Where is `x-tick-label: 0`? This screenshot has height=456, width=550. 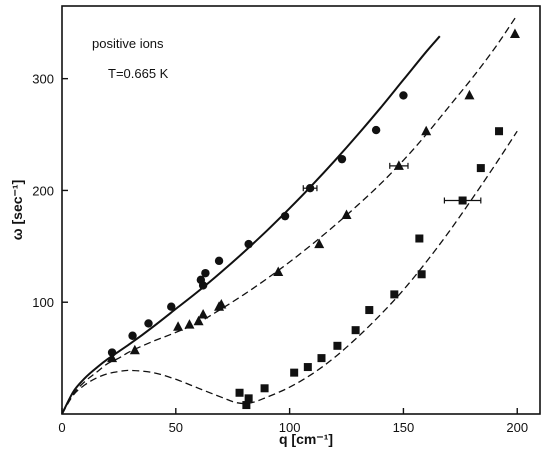 x-tick-label: 0 is located at coordinates (61, 427).